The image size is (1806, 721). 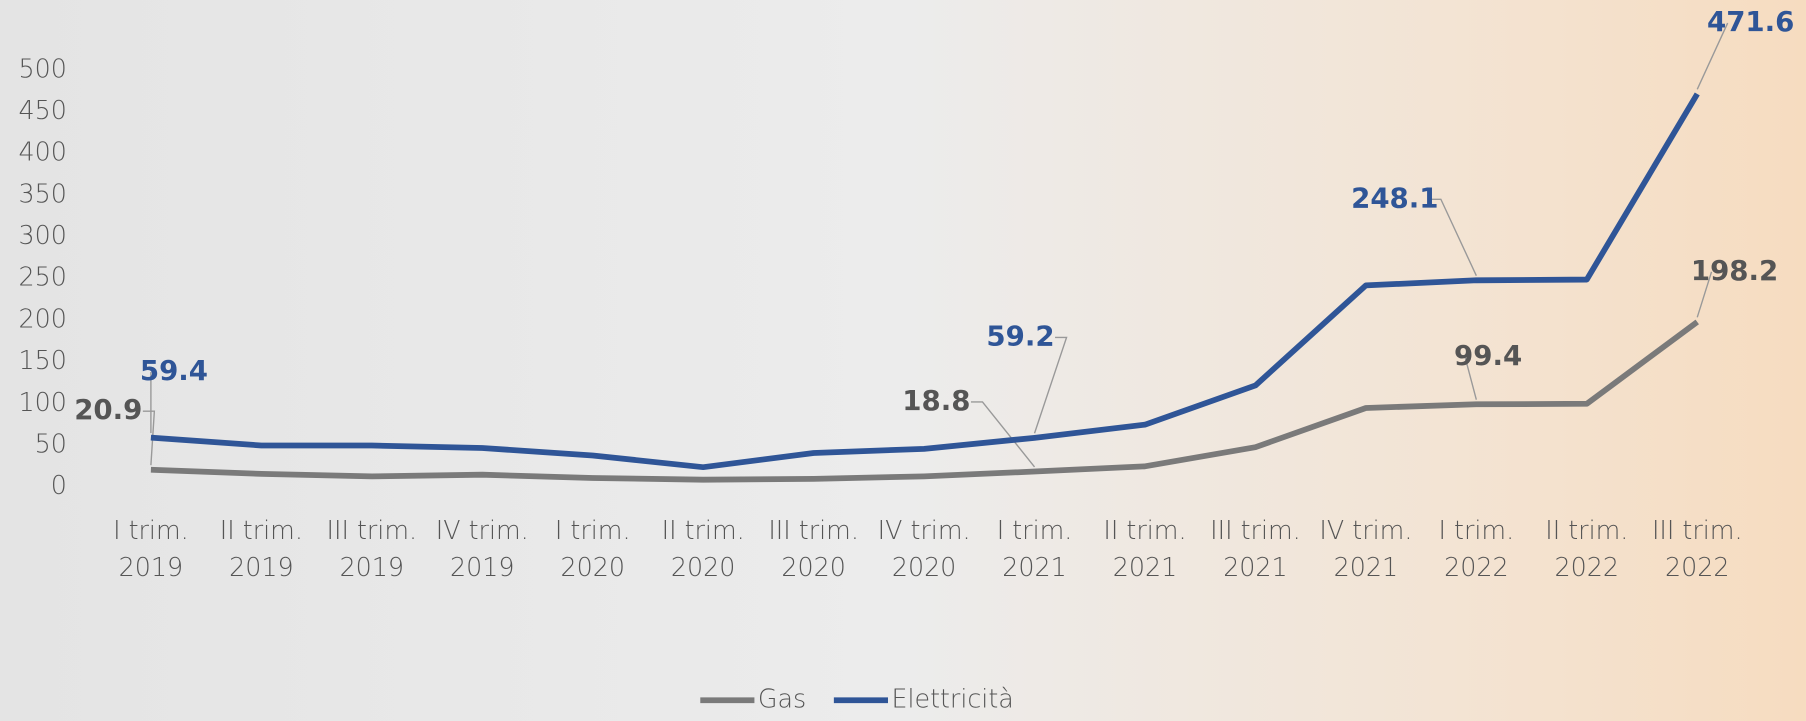 I want to click on y-tick-label: 350, so click(x=42, y=193).